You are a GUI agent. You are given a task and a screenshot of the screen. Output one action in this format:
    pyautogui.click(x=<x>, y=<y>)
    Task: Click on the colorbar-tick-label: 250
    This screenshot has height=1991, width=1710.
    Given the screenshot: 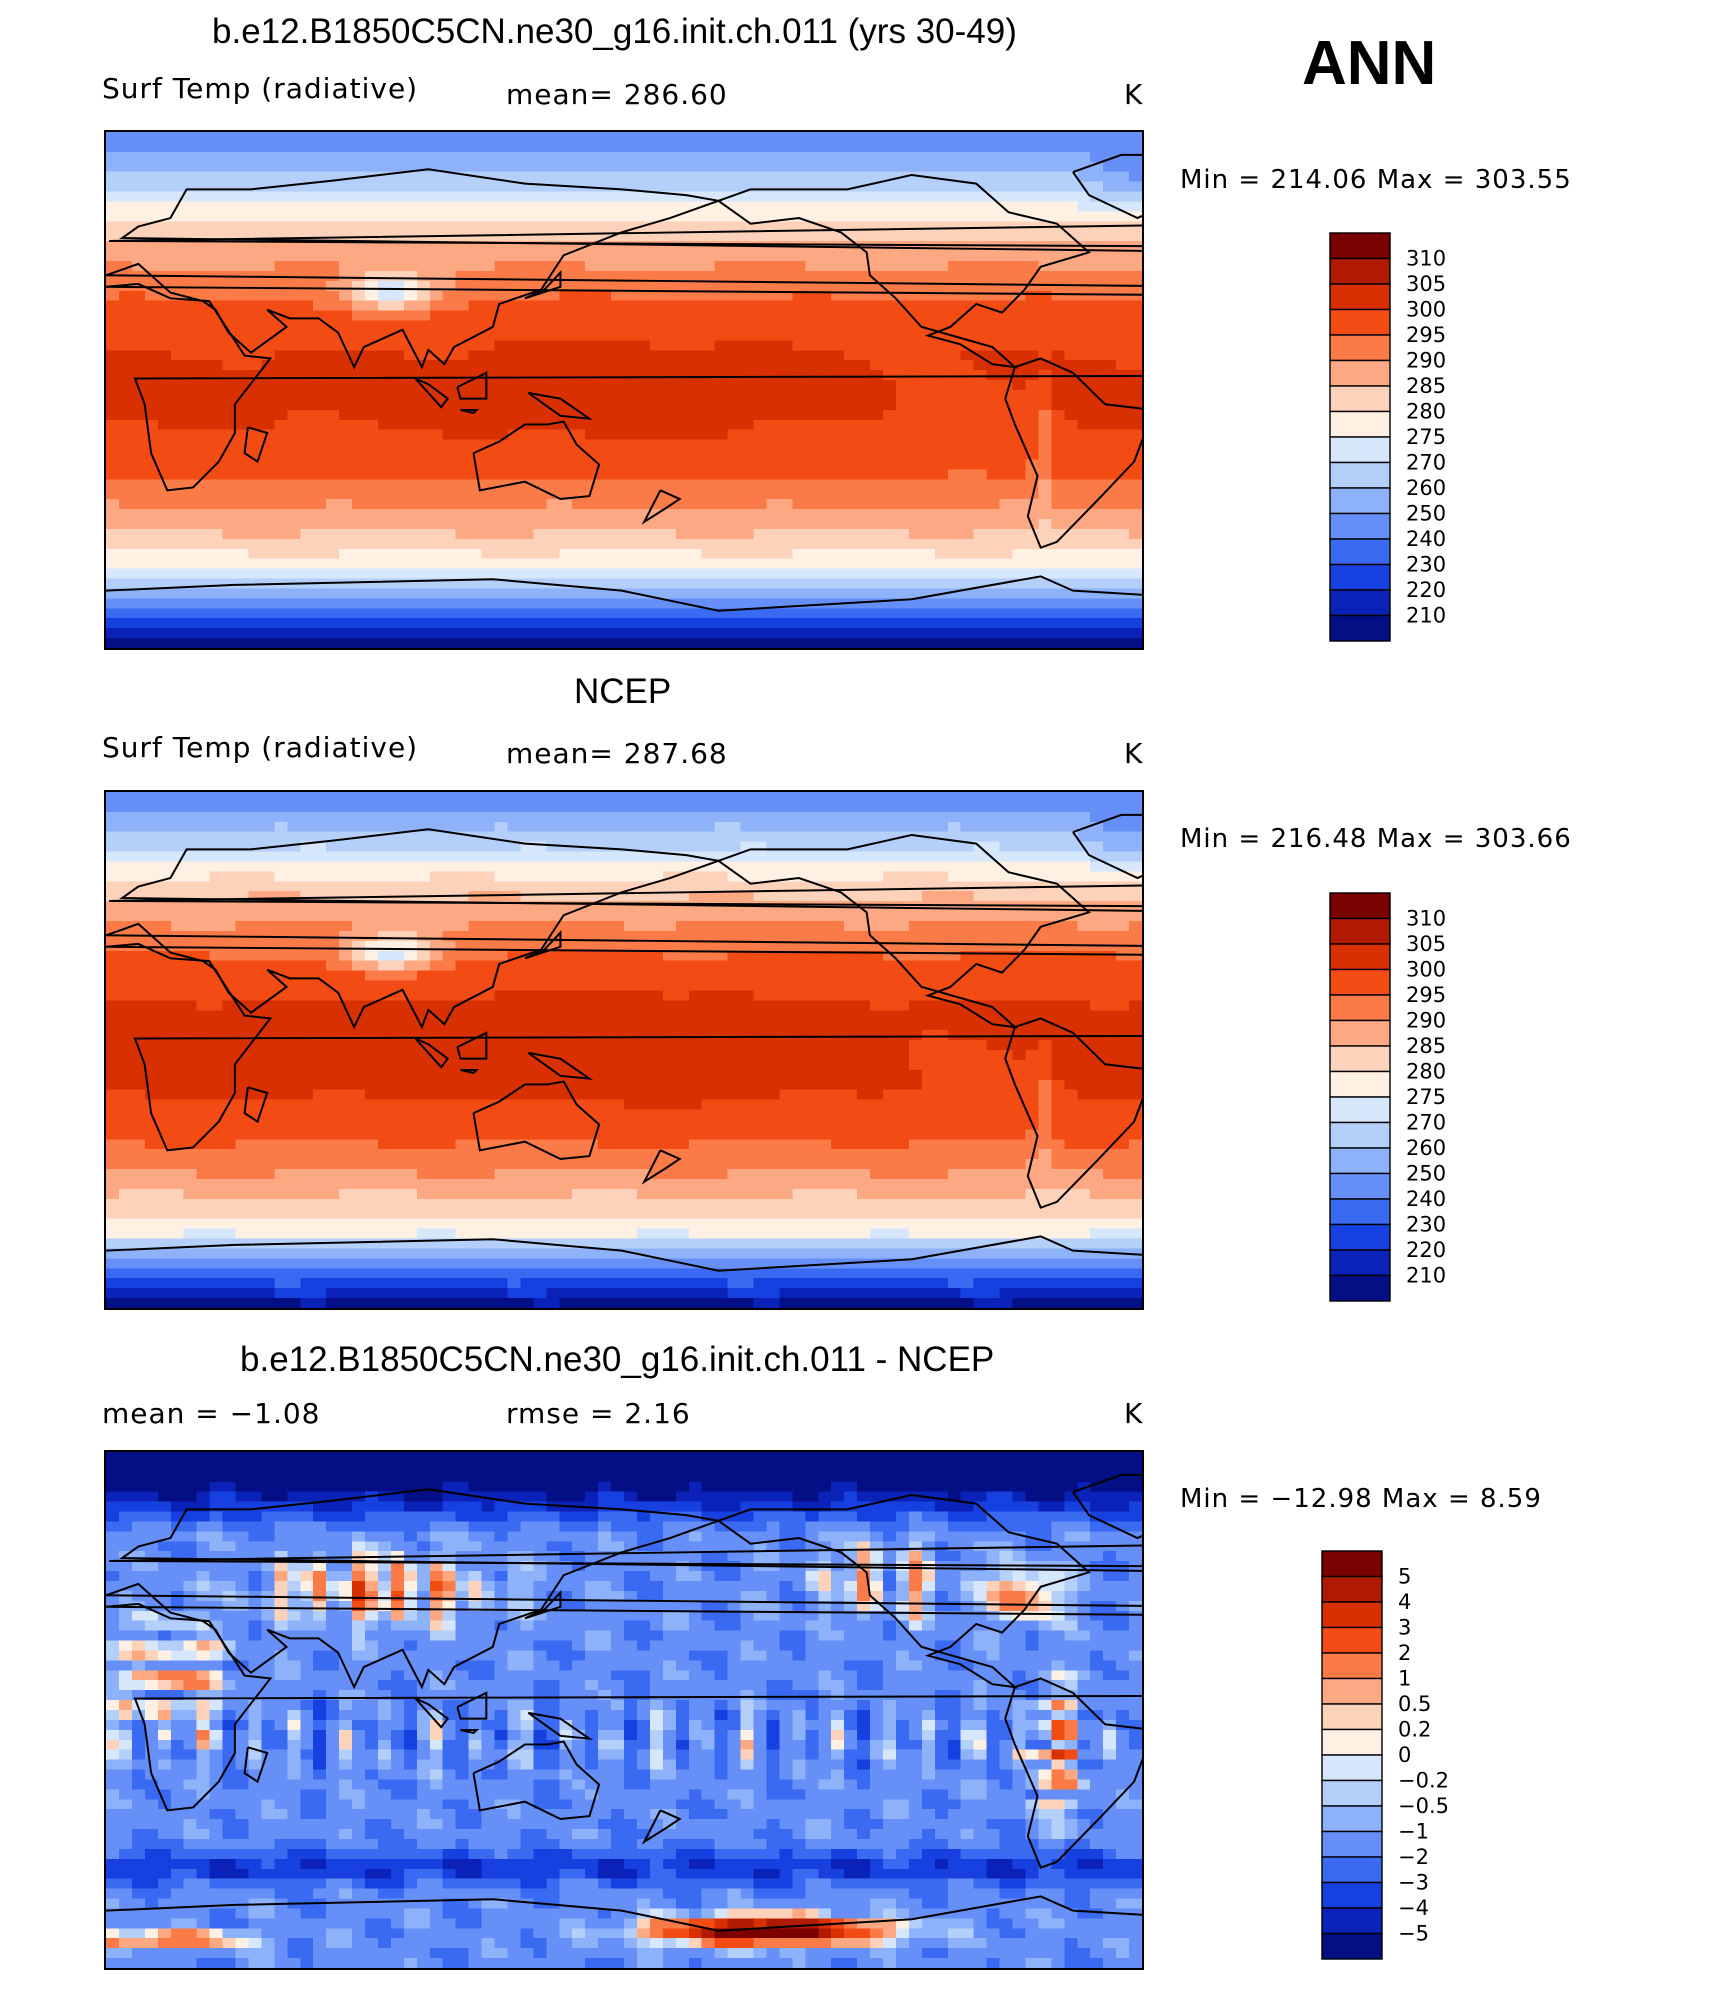 What is the action you would take?
    pyautogui.click(x=1426, y=1174)
    